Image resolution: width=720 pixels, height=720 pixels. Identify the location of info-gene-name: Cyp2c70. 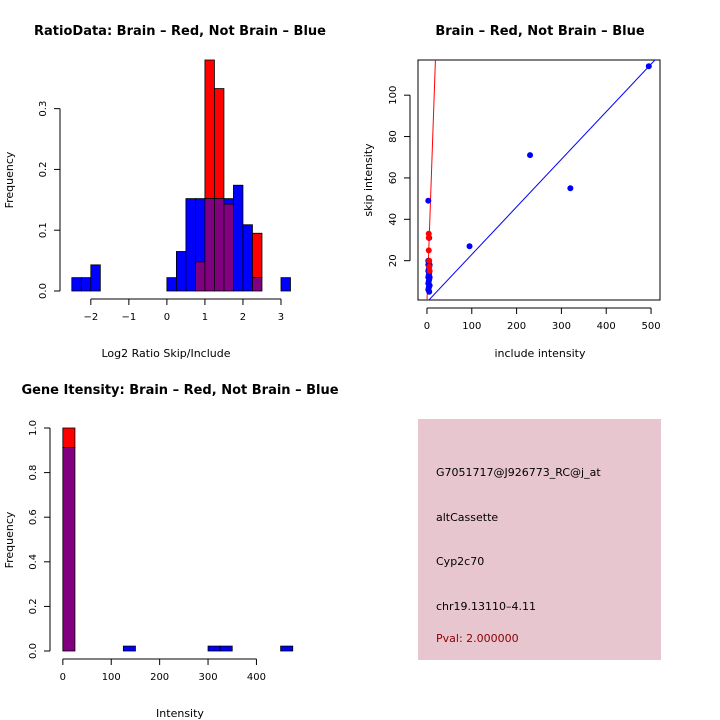
(460, 561).